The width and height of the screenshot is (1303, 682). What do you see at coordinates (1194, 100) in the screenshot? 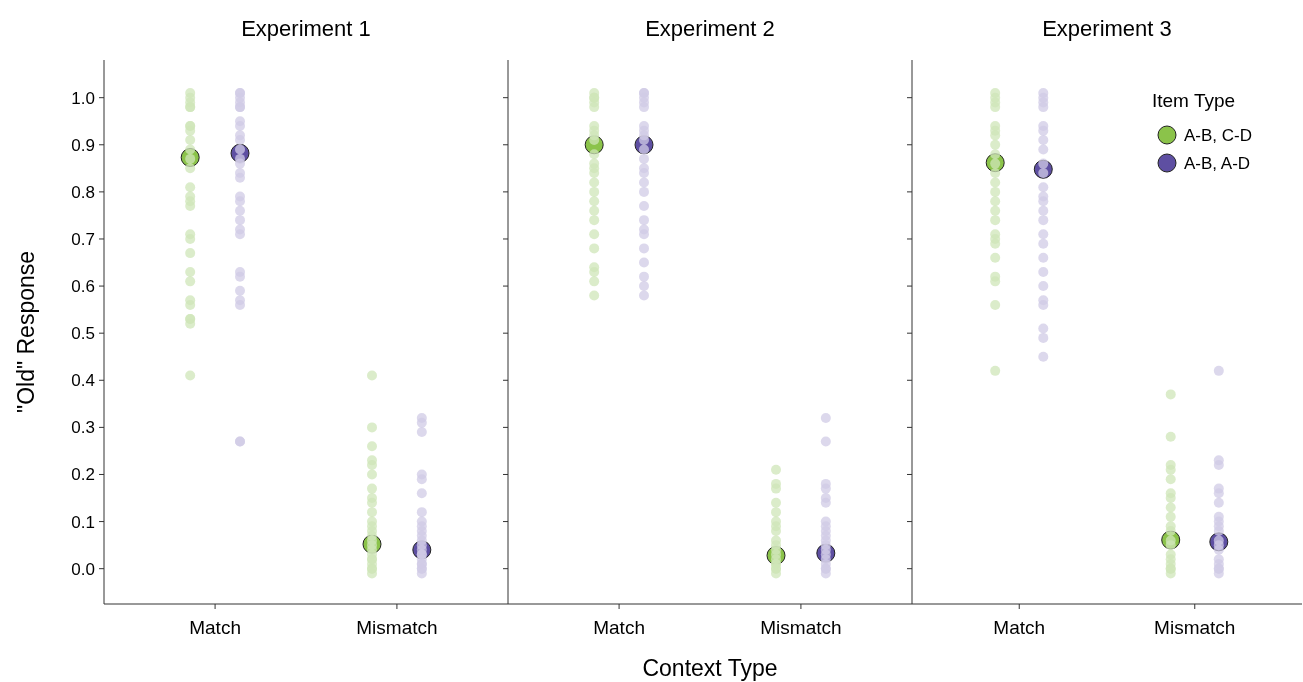
I see `legend-title: Item Type` at bounding box center [1194, 100].